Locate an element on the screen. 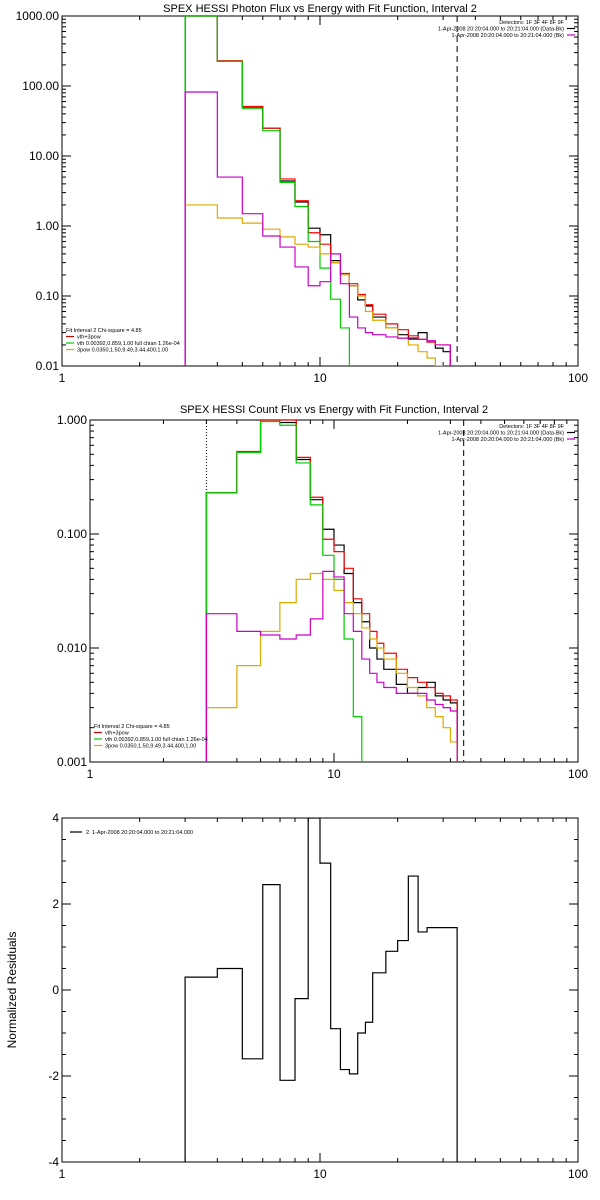 Image resolution: width=600 pixels, height=1200 pixels. y-tick-label: 0.100 is located at coordinates (72, 534).